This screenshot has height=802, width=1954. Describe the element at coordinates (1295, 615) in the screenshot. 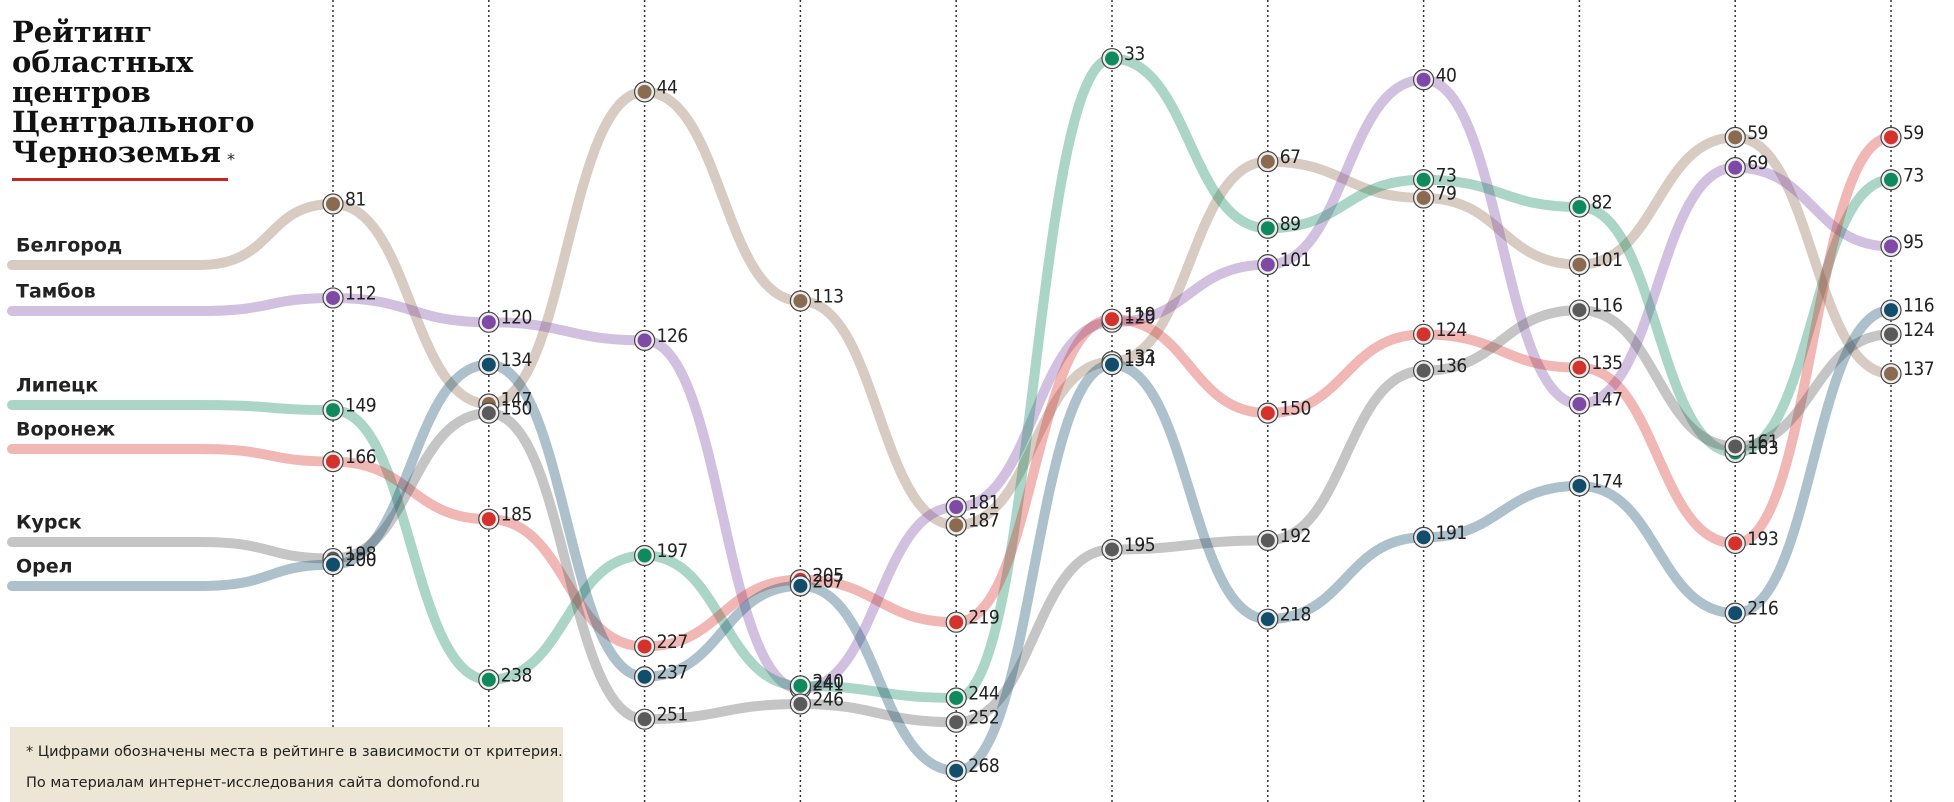

I see `value-label: 218` at that location.